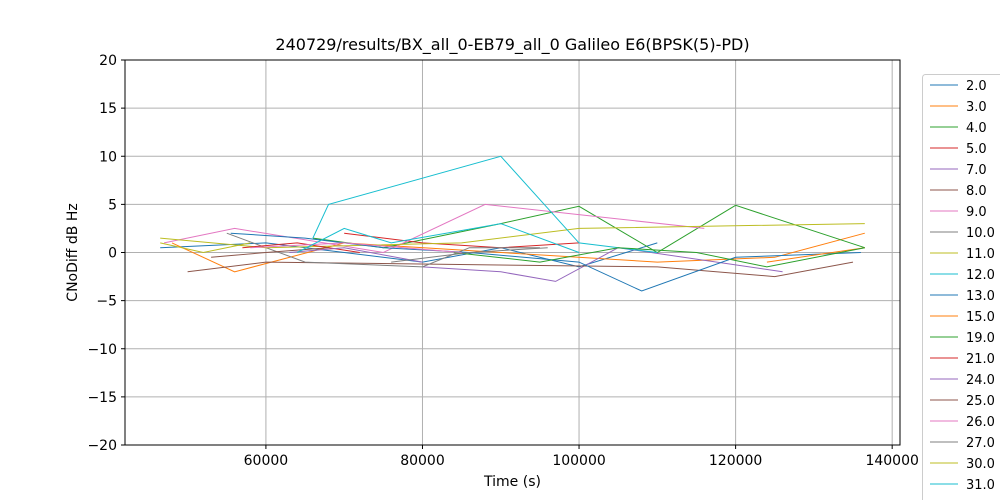  Describe the element at coordinates (469, 255) in the screenshot. I see `series-line-27.0` at that location.